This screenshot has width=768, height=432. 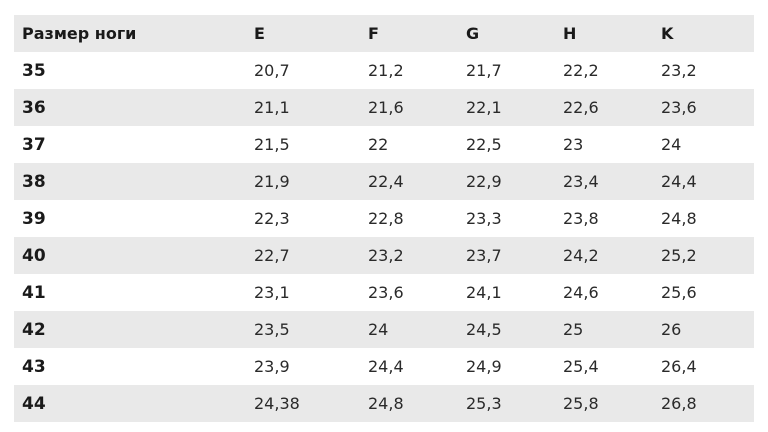 I want to click on value-cell: 23,3, so click(x=484, y=218).